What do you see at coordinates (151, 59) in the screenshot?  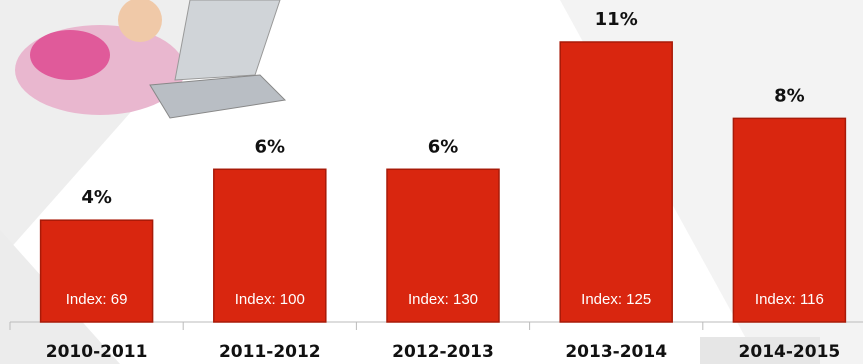 I see `illustration` at bounding box center [151, 59].